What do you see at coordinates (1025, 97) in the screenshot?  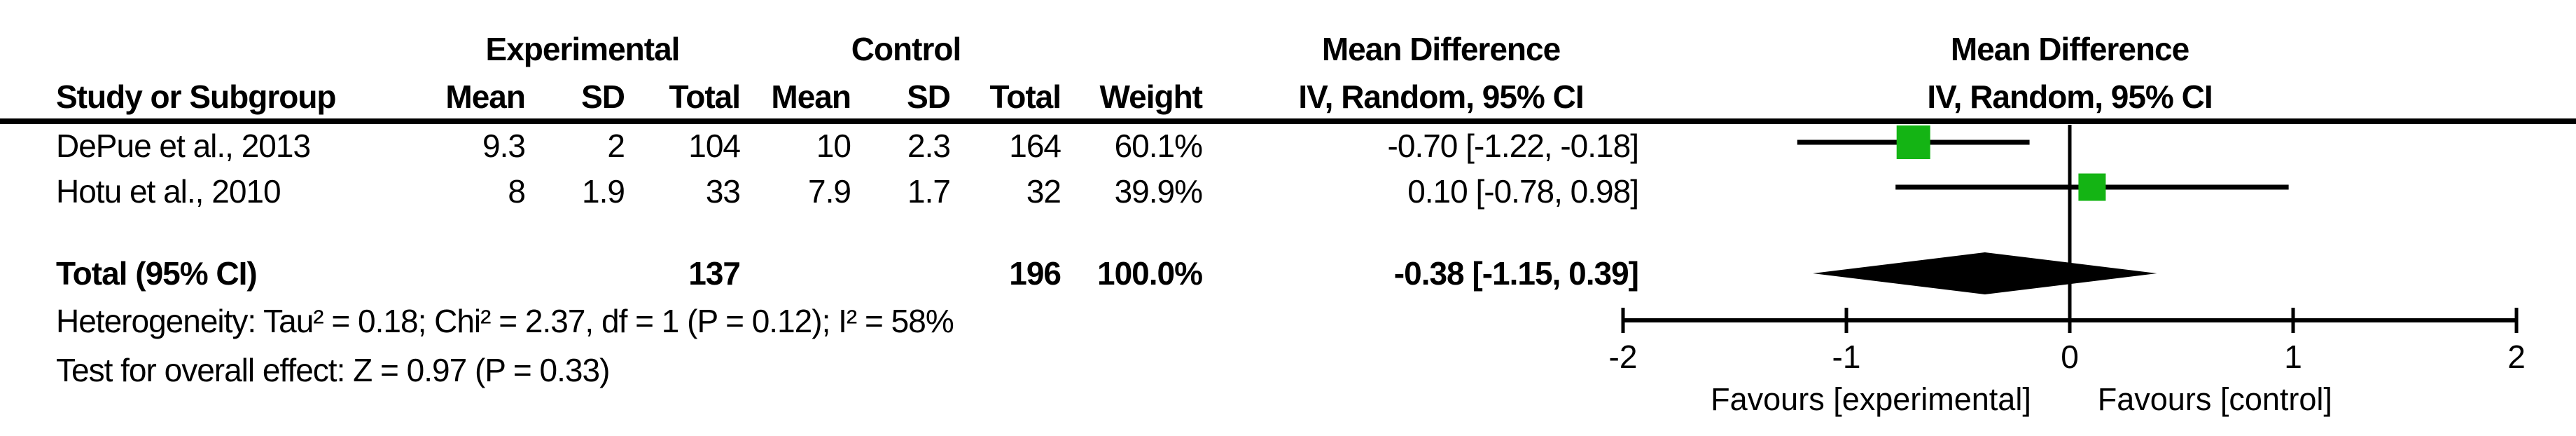 I see `col-header-ctrl-total: Total` at bounding box center [1025, 97].